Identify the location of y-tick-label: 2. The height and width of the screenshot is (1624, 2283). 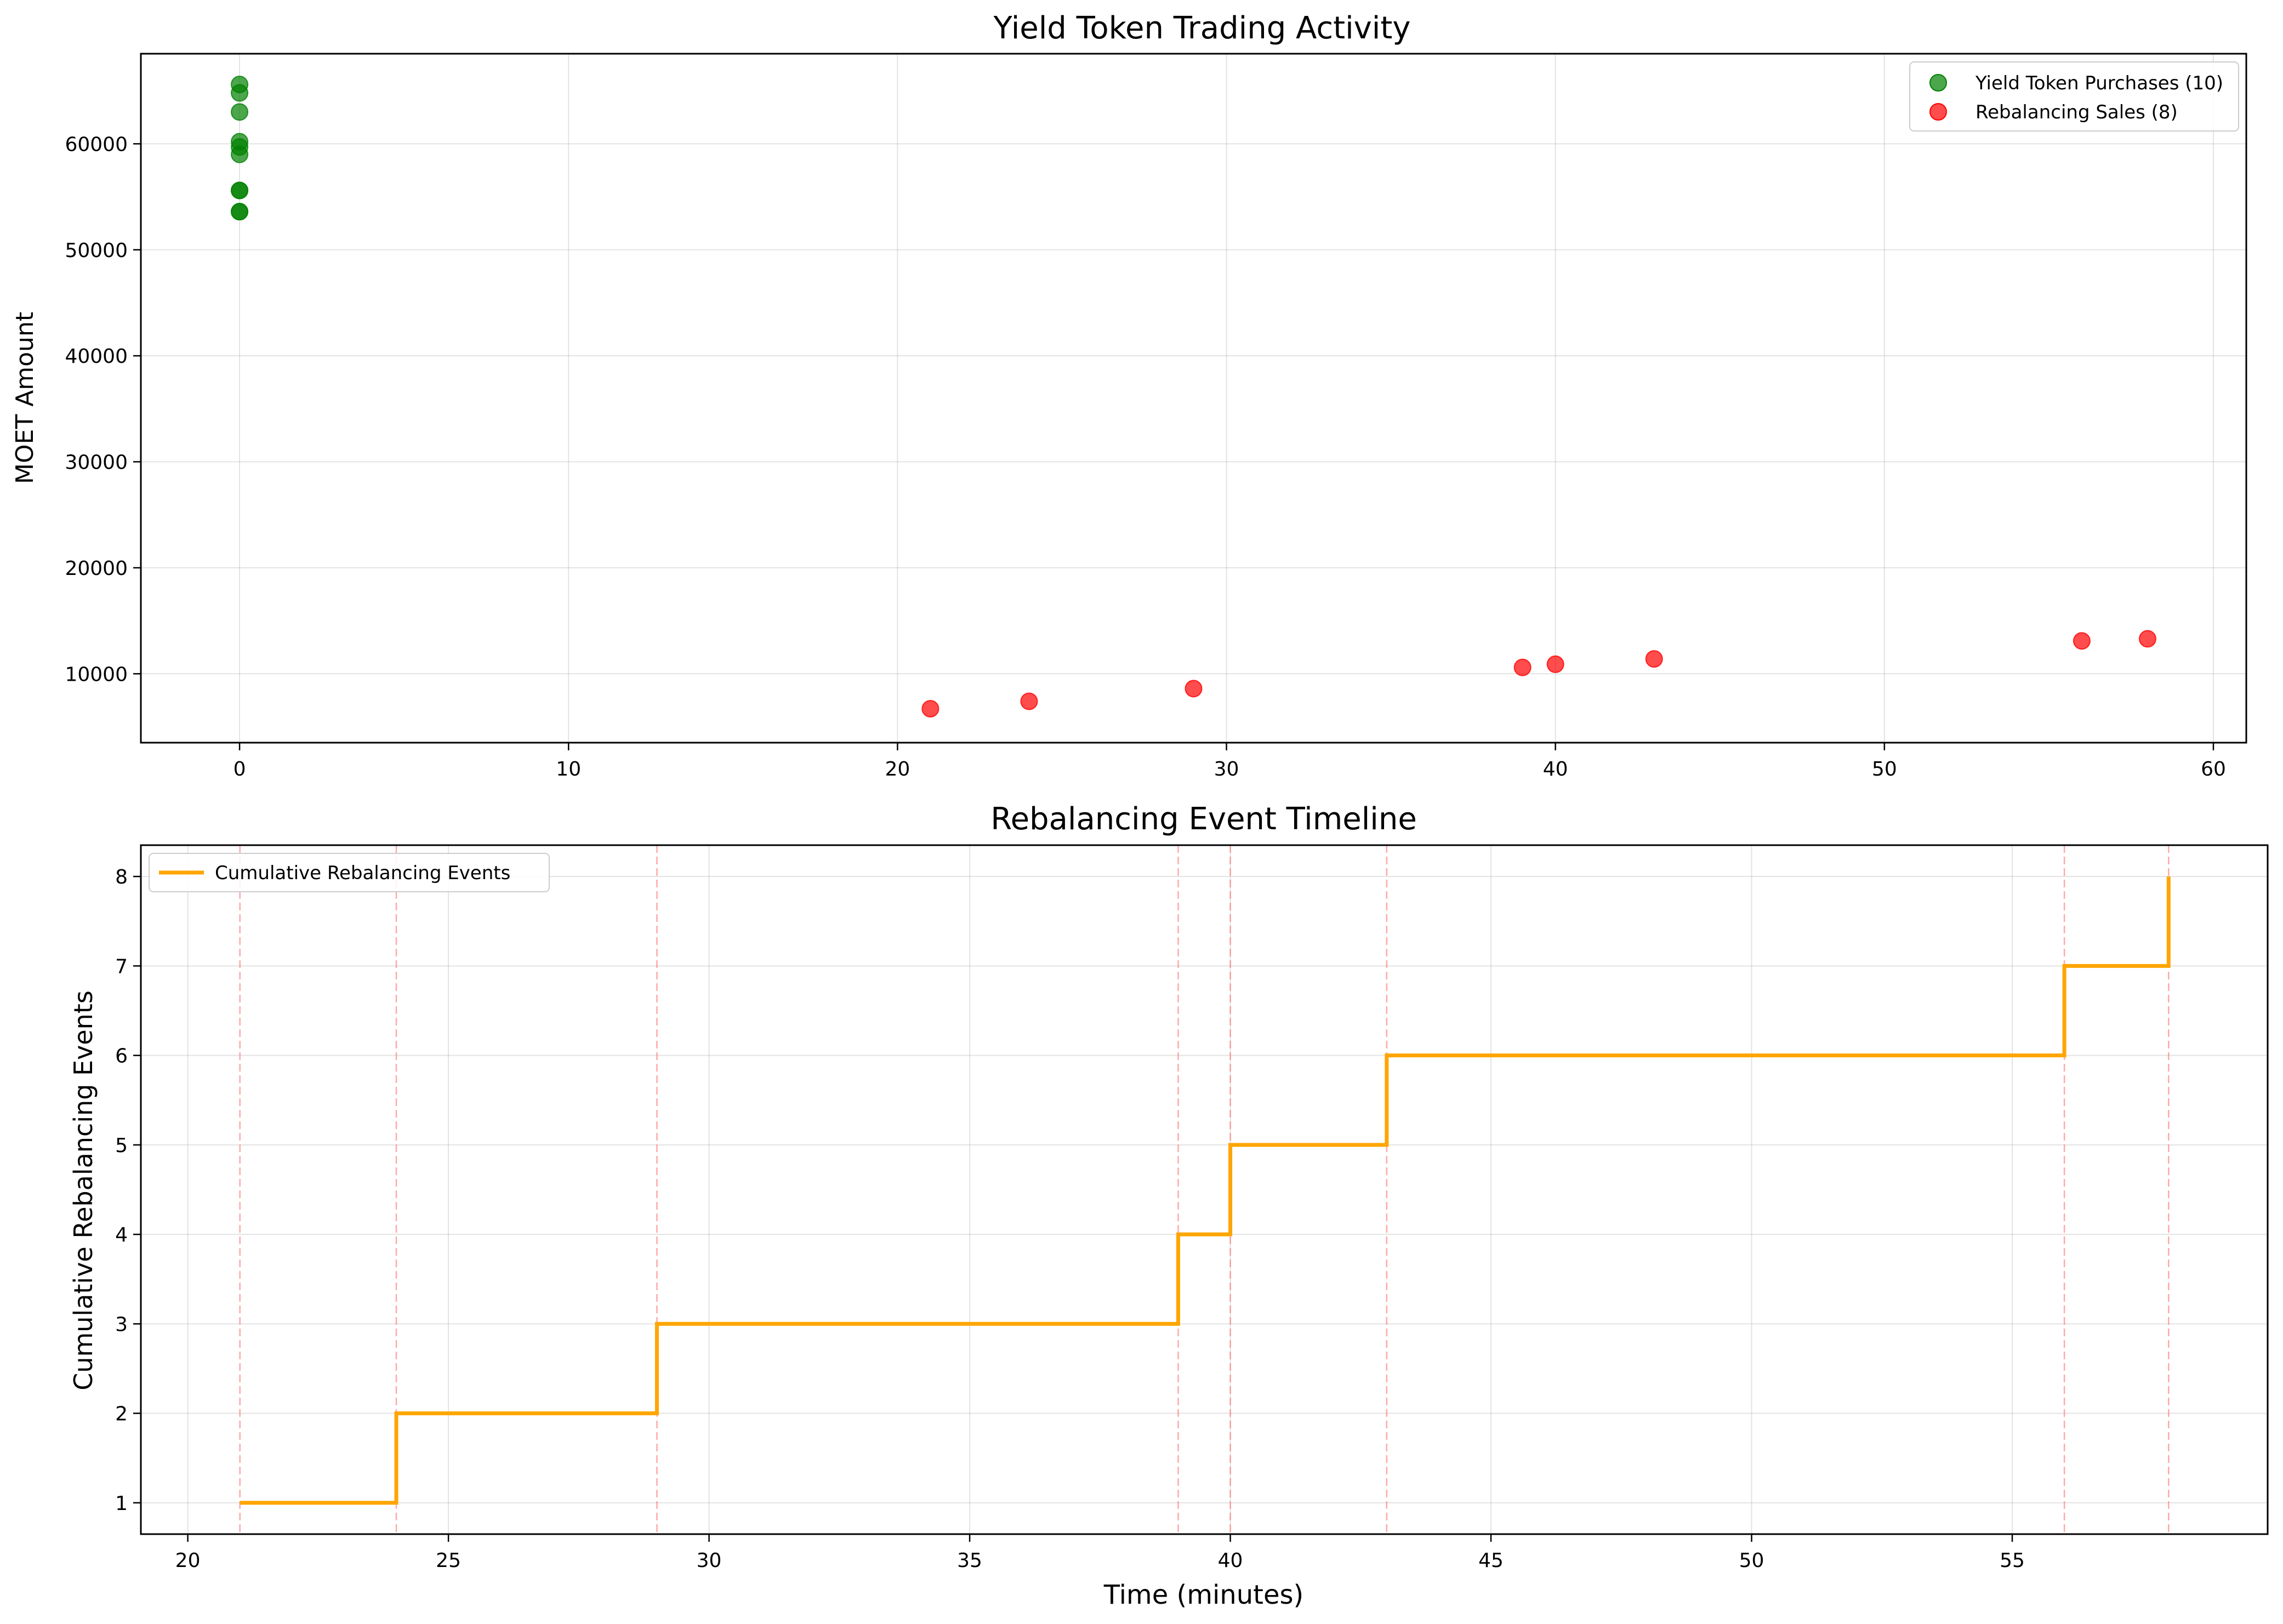
(122, 1414).